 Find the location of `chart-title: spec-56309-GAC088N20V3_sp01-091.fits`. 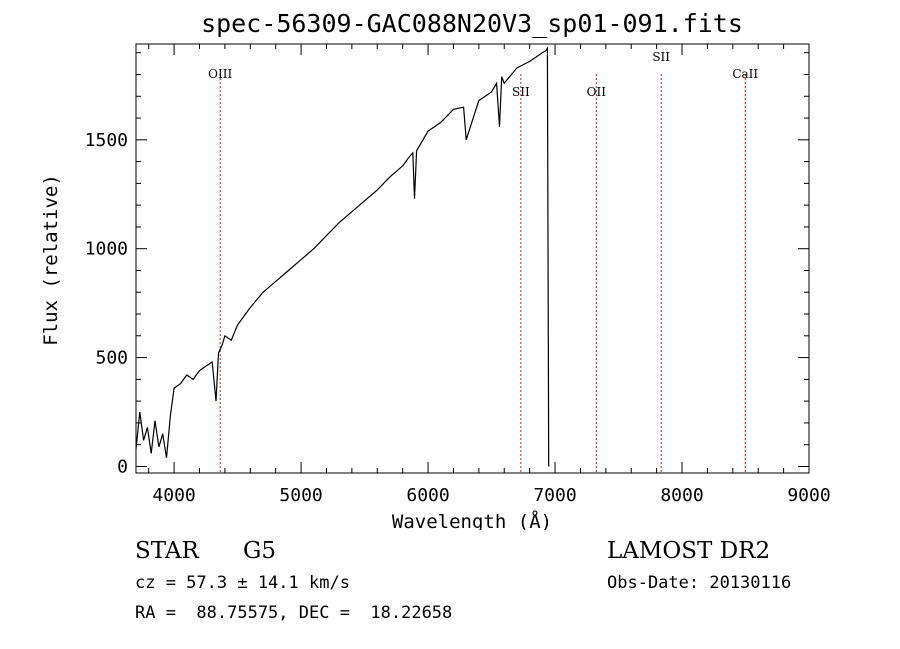

chart-title: spec-56309-GAC088N20V3_sp01-091.fits is located at coordinates (472, 23).